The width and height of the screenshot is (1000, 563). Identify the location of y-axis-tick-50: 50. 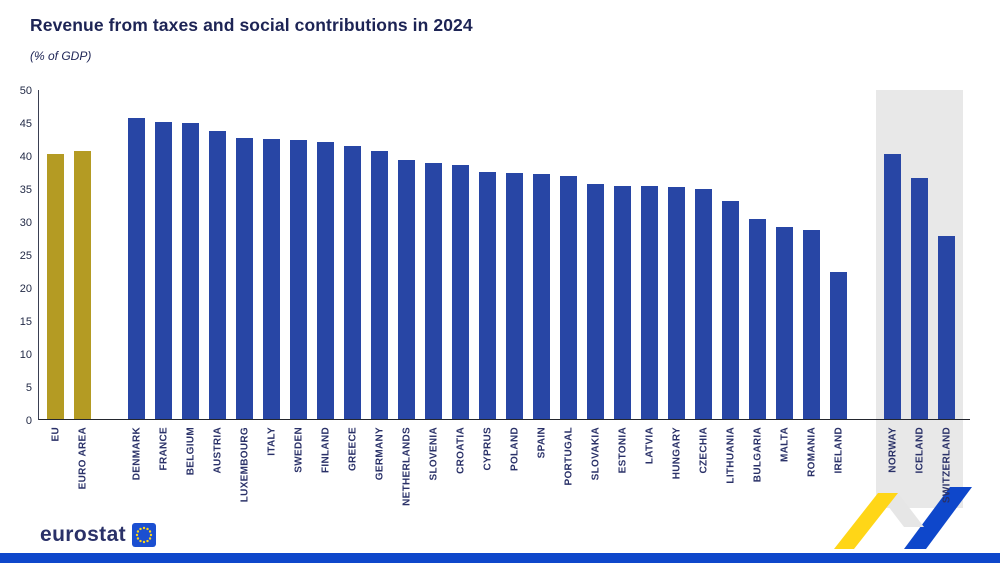
(25, 91).